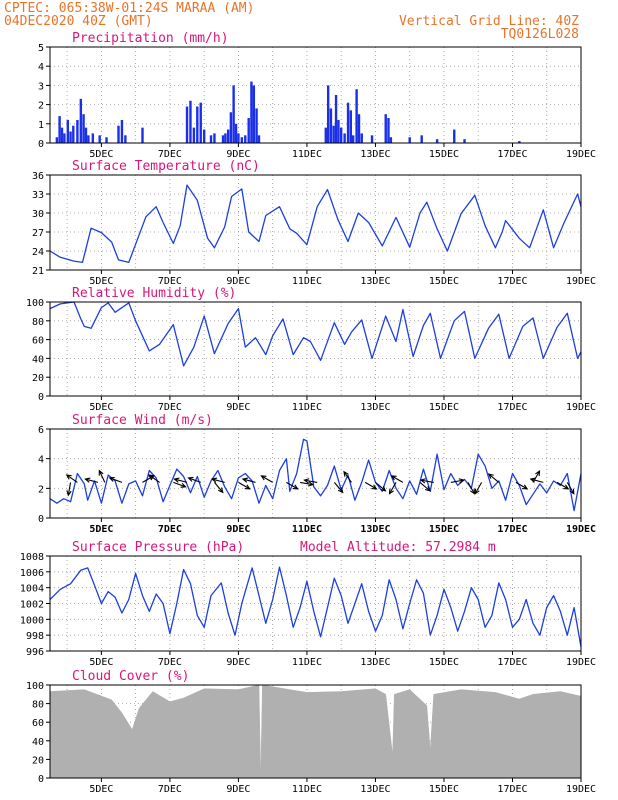 This screenshot has width=618, height=800. I want to click on panel-title: Surface Wind (m/s), so click(142, 420).